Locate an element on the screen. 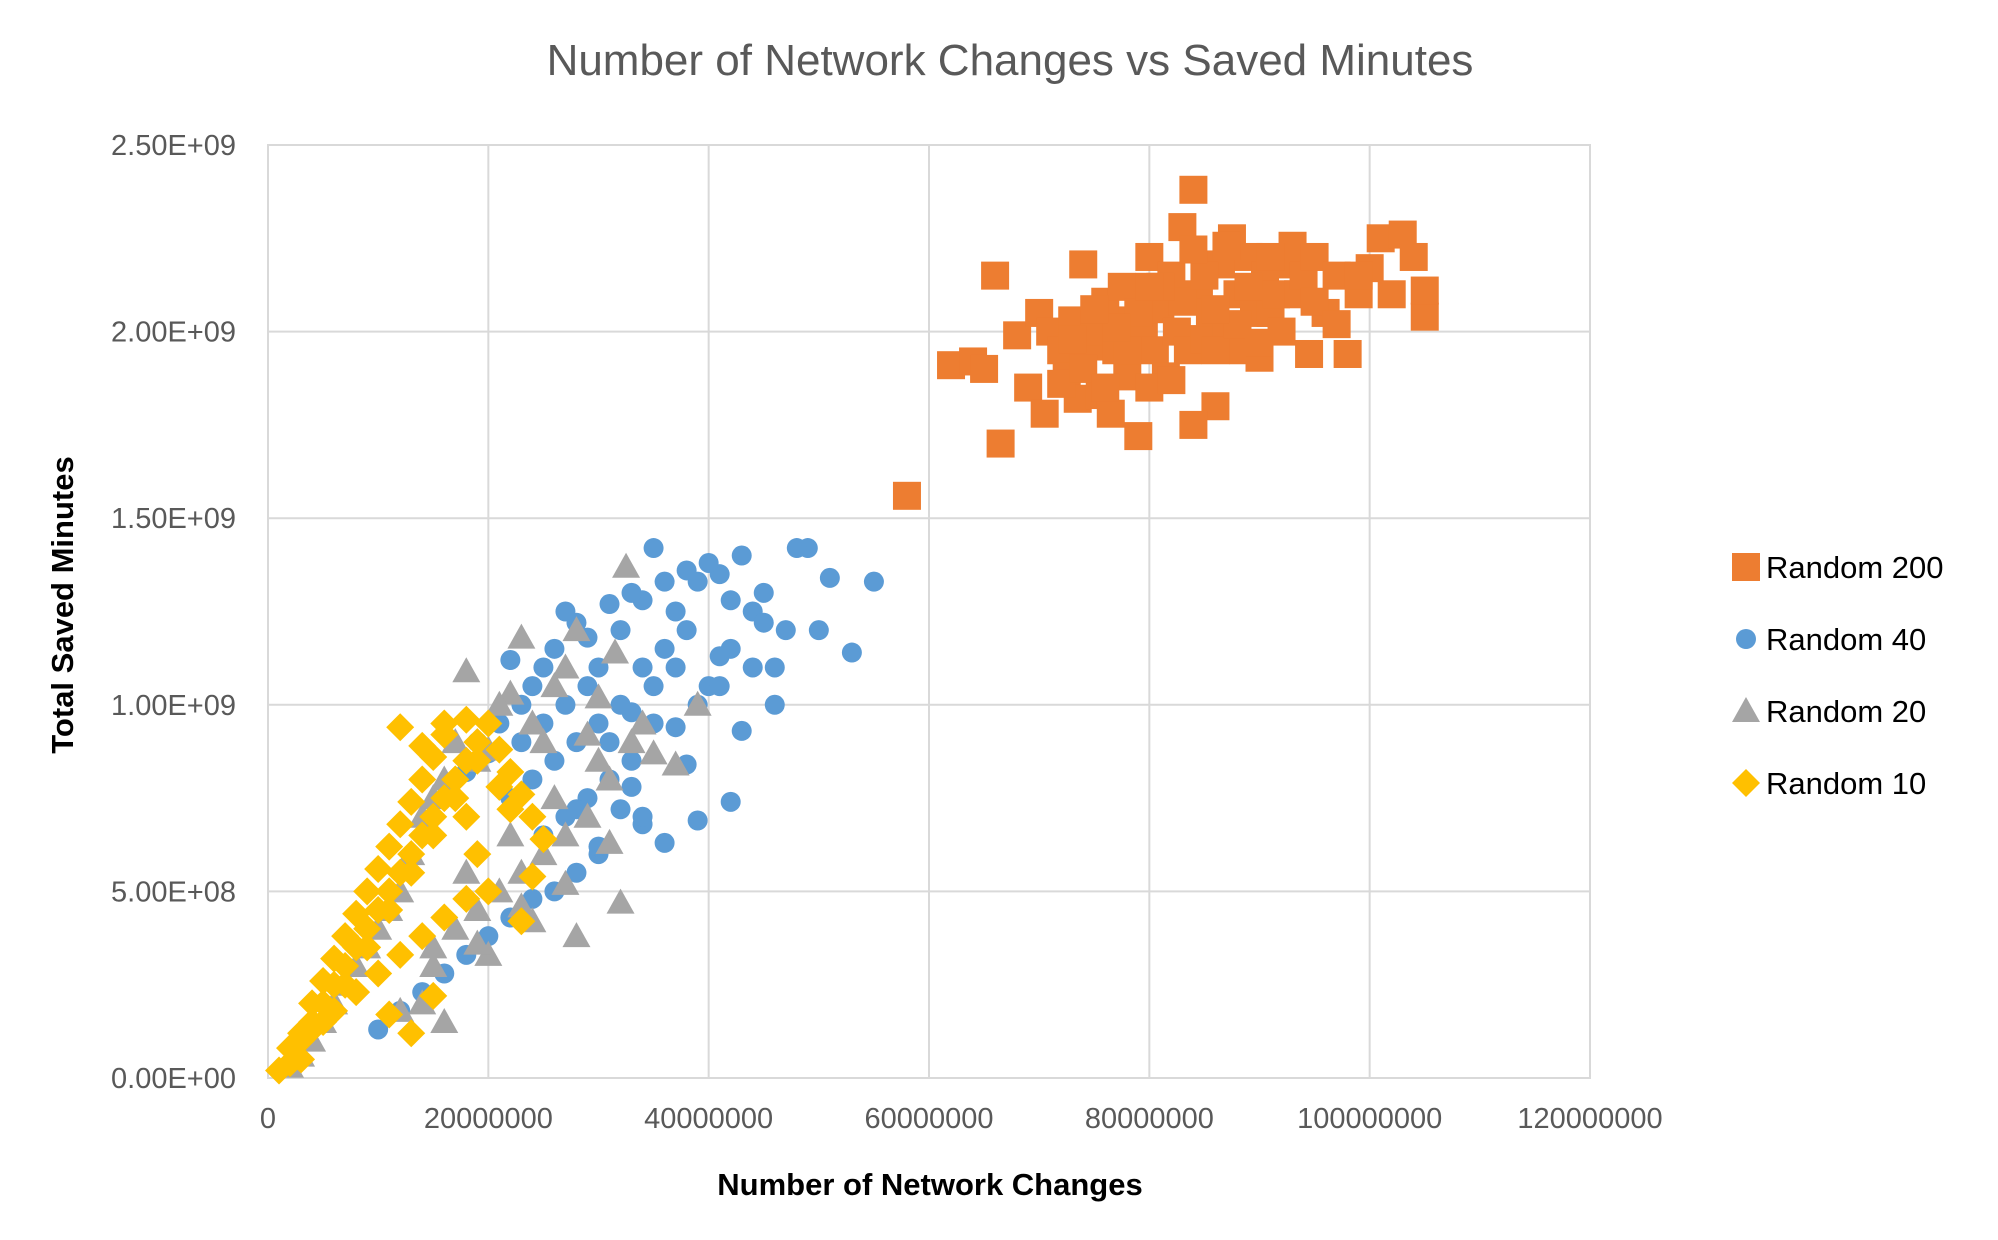 This screenshot has width=1998, height=1240. legend-label: Random 200 is located at coordinates (1855, 567).